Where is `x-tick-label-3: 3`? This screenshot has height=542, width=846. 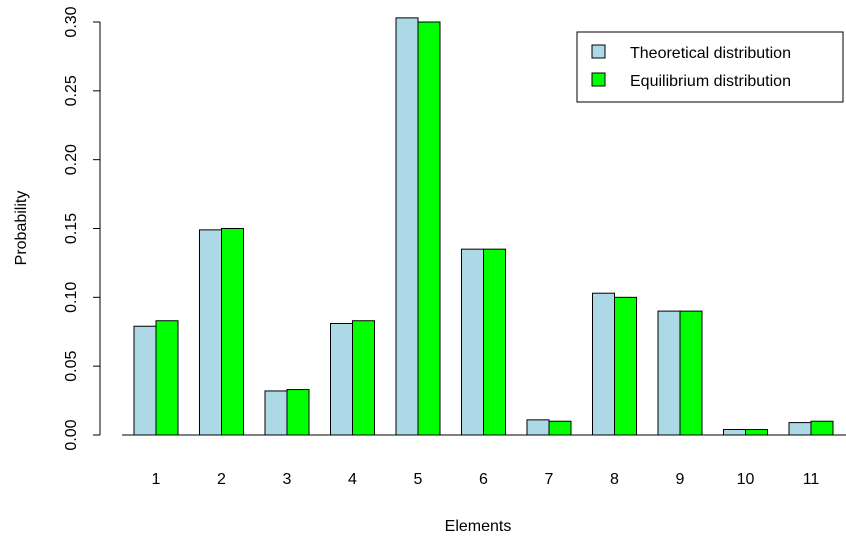 x-tick-label-3: 3 is located at coordinates (287, 479).